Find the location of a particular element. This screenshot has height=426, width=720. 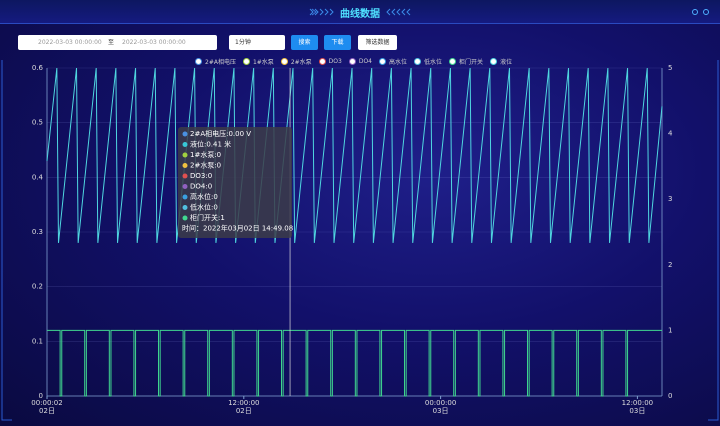

y-tick-label: 0 is located at coordinates (41, 396).